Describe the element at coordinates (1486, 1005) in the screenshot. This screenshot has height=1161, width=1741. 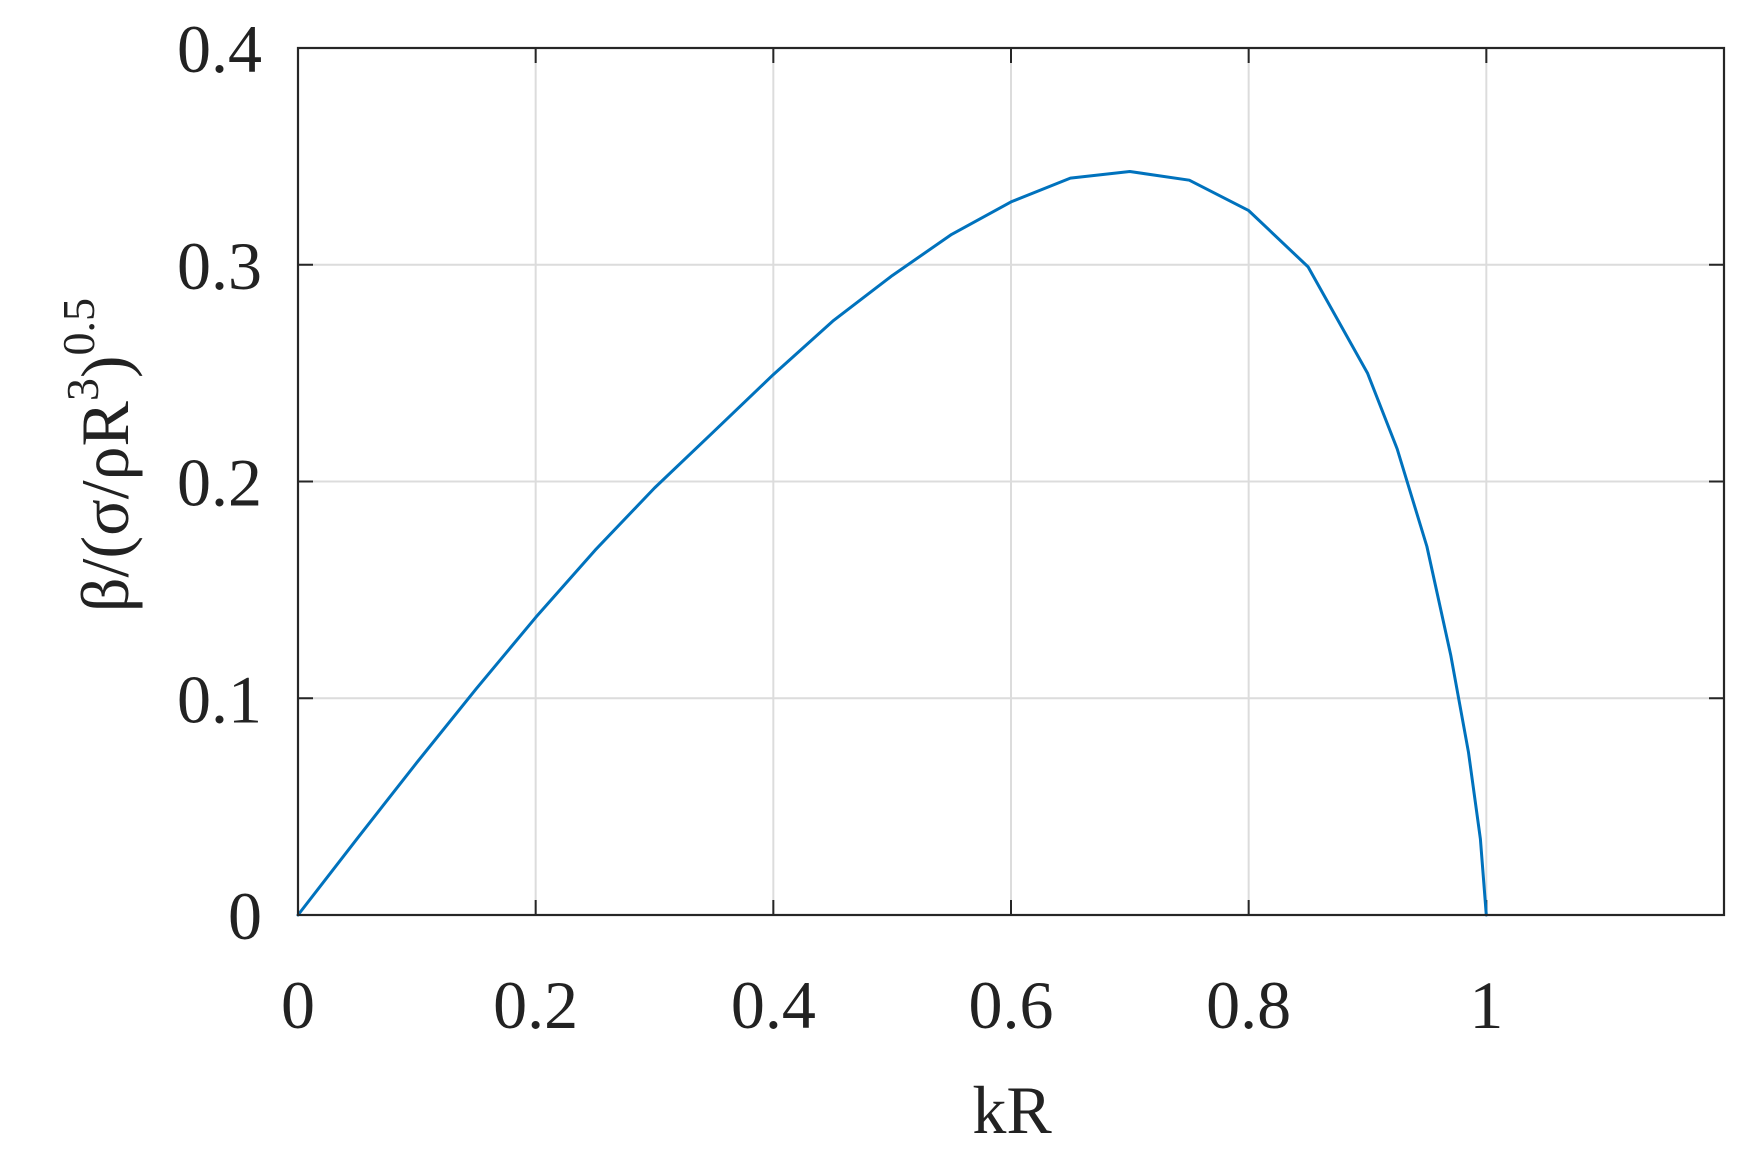
I see `x-tick-label: 1` at that location.